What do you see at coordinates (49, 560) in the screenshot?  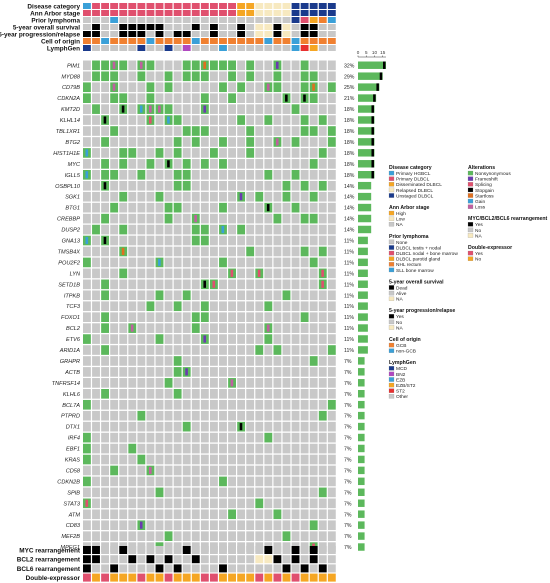 I see `bottom-track-label: BCL2 rearrangement` at bounding box center [49, 560].